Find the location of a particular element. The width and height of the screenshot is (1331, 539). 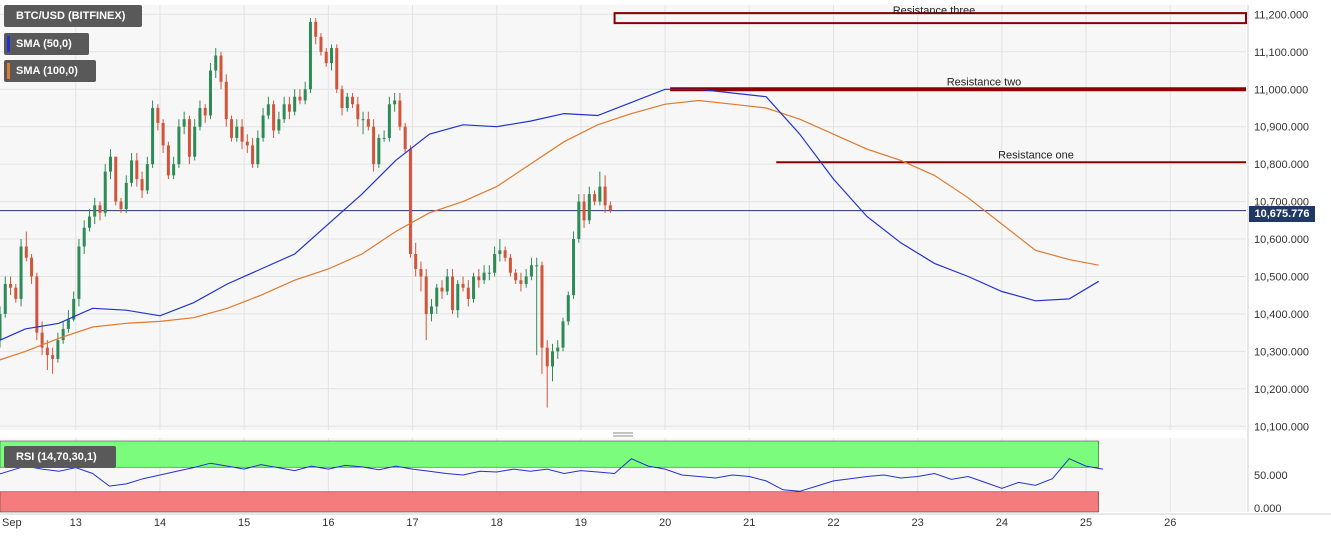

rsi-overbought-zone is located at coordinates (549, 454).